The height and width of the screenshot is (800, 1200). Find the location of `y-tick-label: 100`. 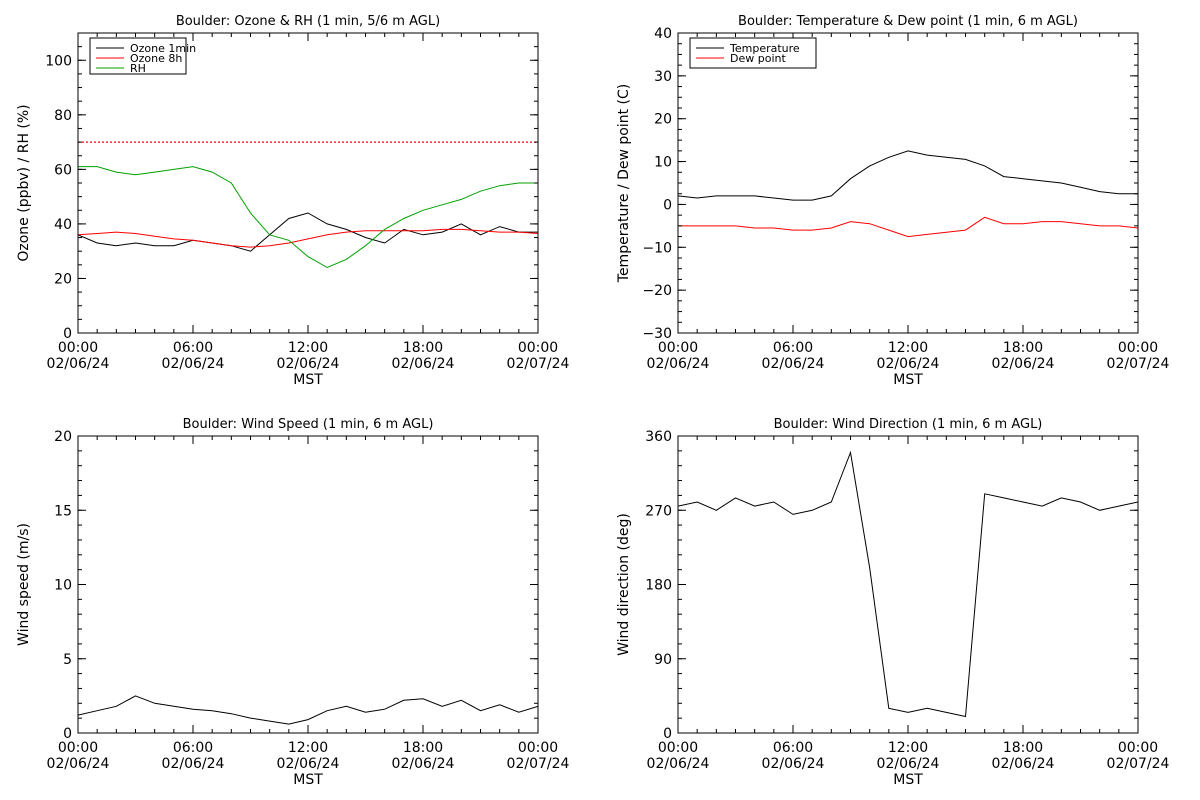

y-tick-label: 100 is located at coordinates (58, 61).